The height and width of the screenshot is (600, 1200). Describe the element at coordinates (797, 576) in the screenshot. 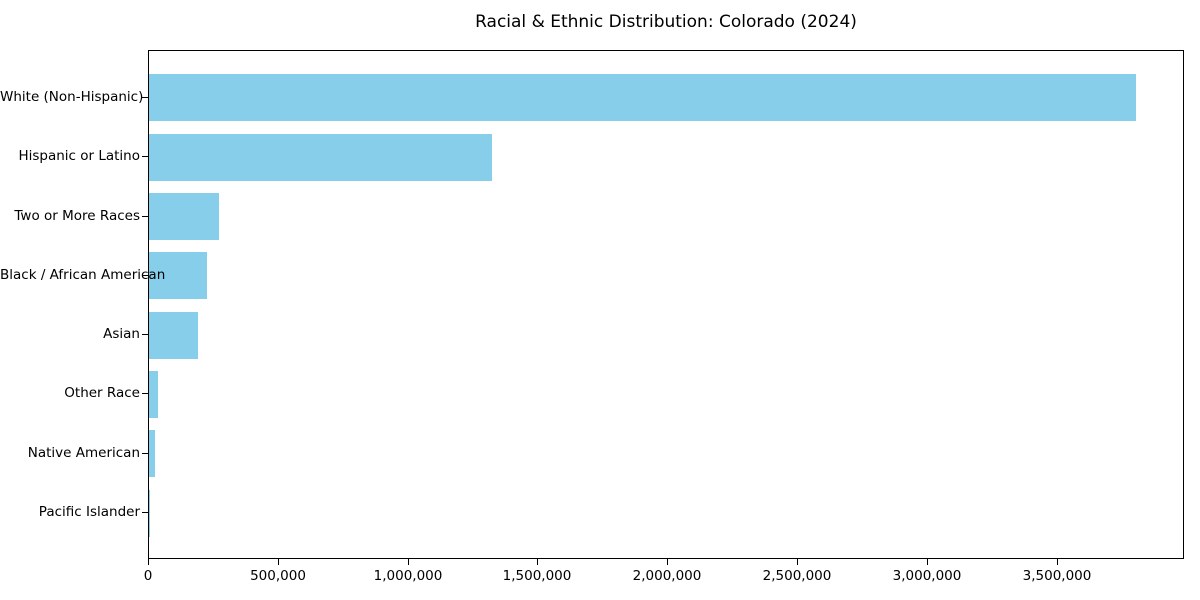

I see `x-tick-label-2500000: 2,500,000` at that location.